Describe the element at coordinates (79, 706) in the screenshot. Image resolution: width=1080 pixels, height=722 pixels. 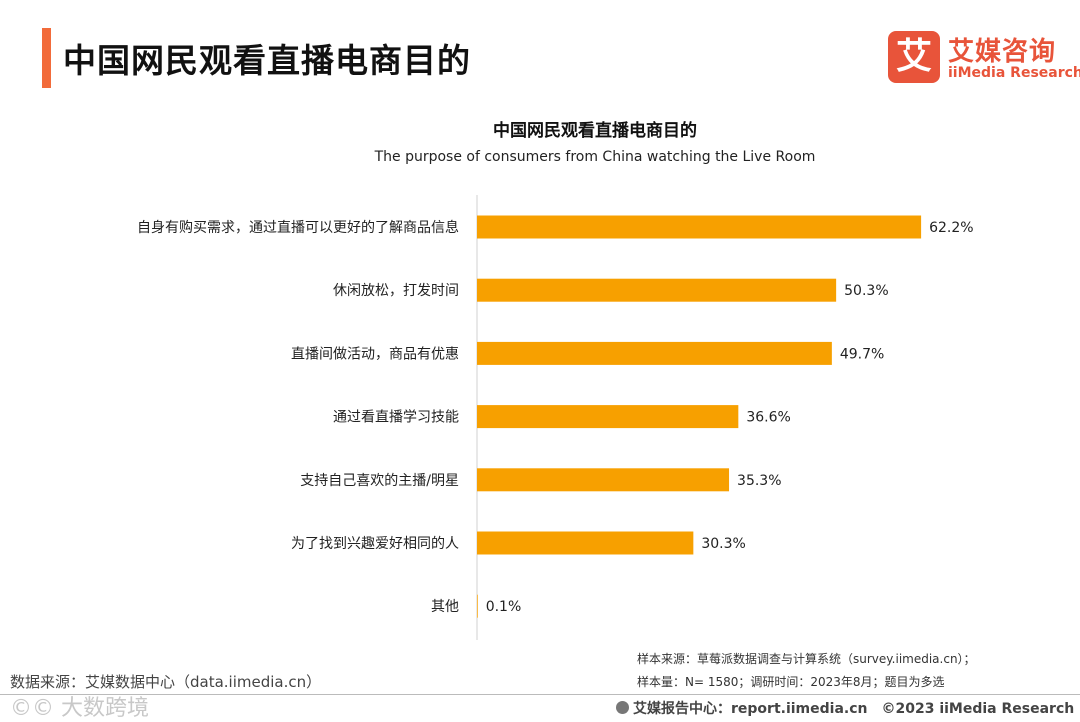
I see `watermark-text: ©© 大数跨境` at that location.